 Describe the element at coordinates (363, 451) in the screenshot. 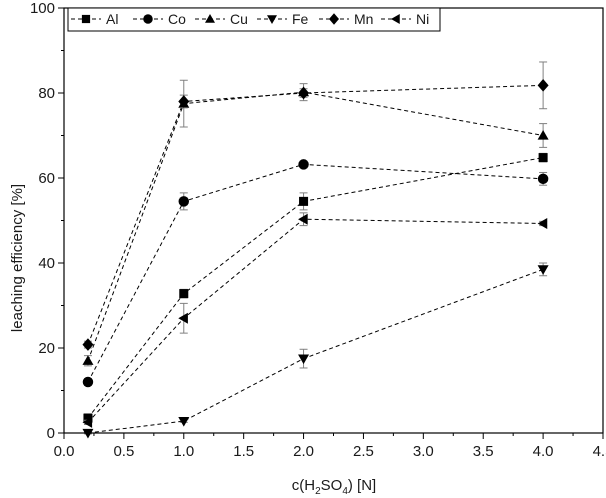

I see `x-tick-label: 2.5` at that location.